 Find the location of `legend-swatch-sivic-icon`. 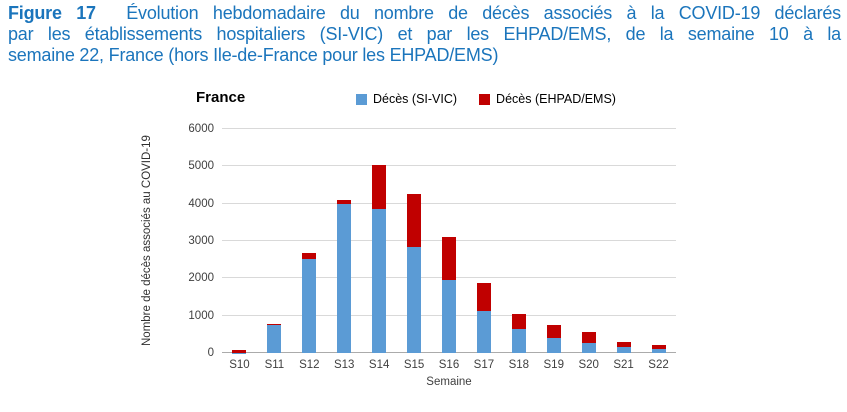

legend-swatch-sivic-icon is located at coordinates (361, 99).